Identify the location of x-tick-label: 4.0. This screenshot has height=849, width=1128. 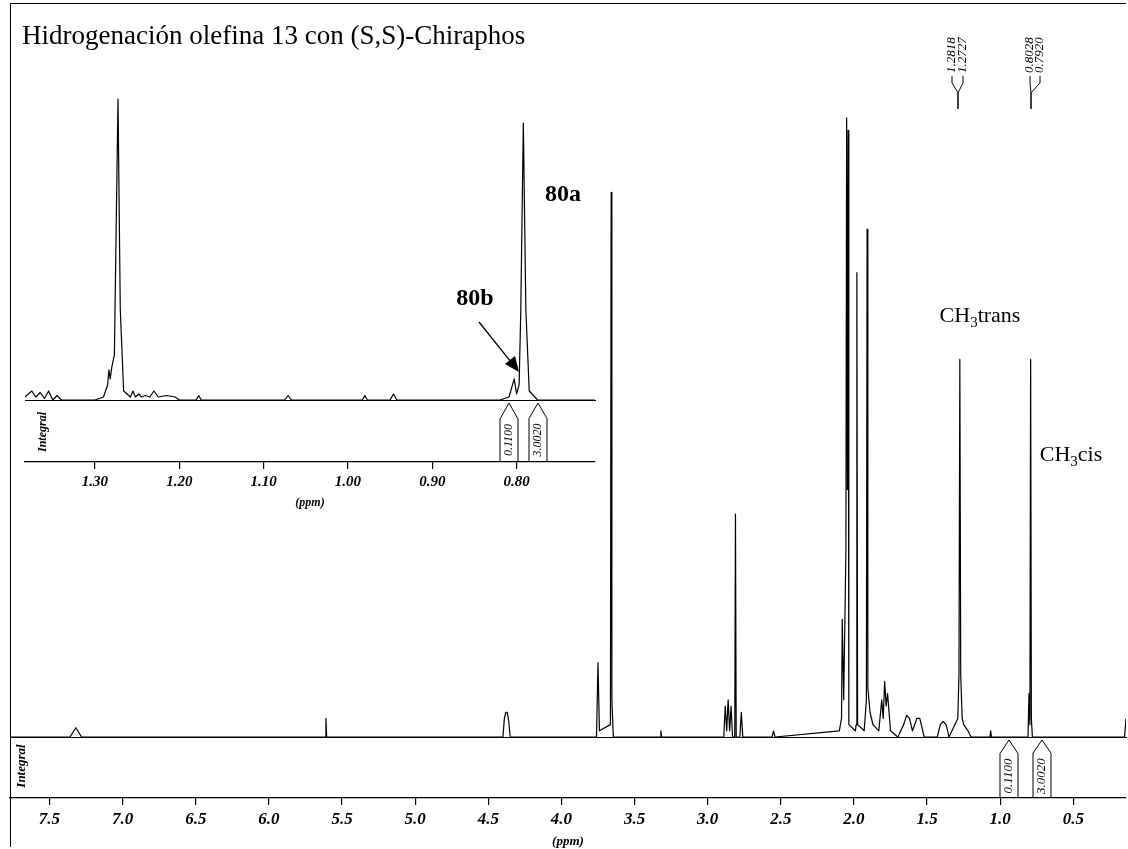
(561, 818).